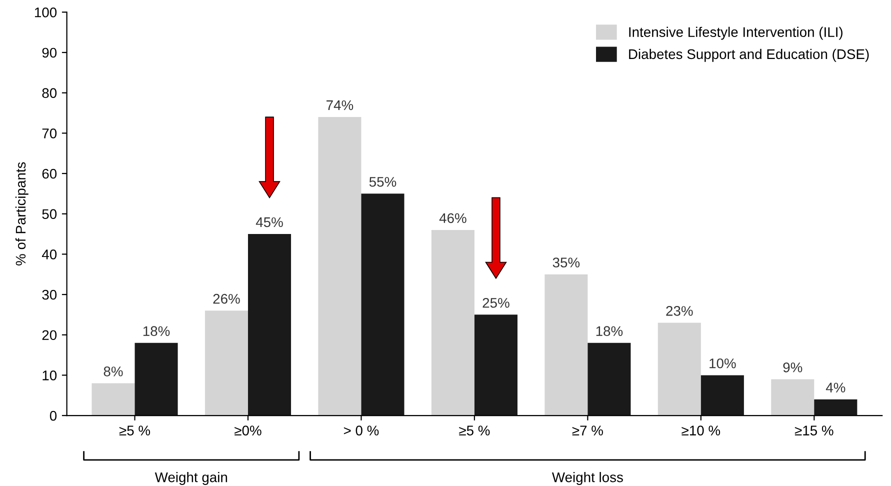  Describe the element at coordinates (45, 12) in the screenshot. I see `y-tick-label: 100` at that location.